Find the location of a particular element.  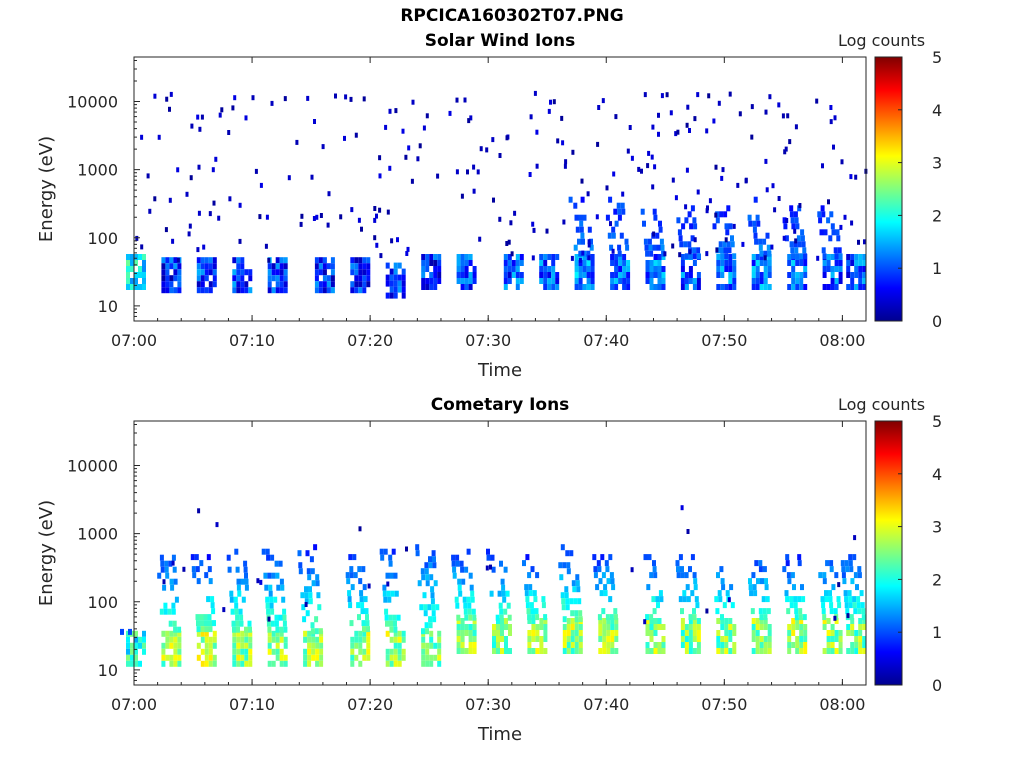

panel2-burst is located at coordinates (133, 647).